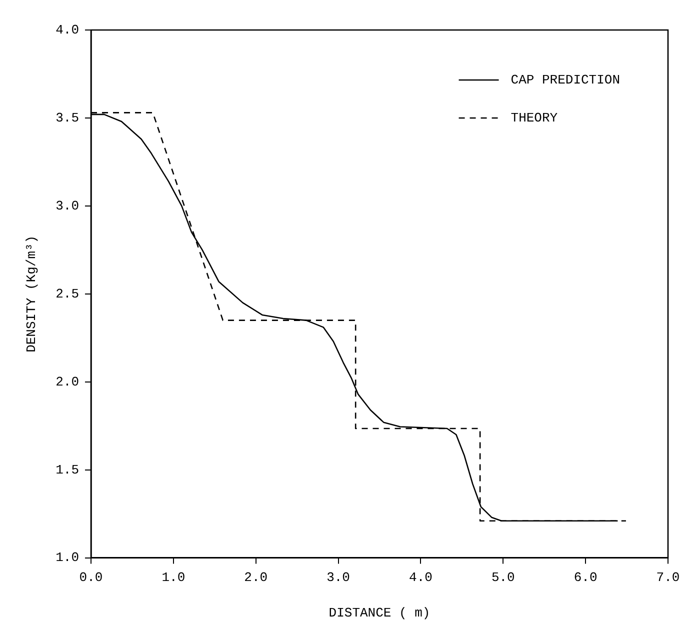  I want to click on y-tick-label: 3.0, so click(68, 206).